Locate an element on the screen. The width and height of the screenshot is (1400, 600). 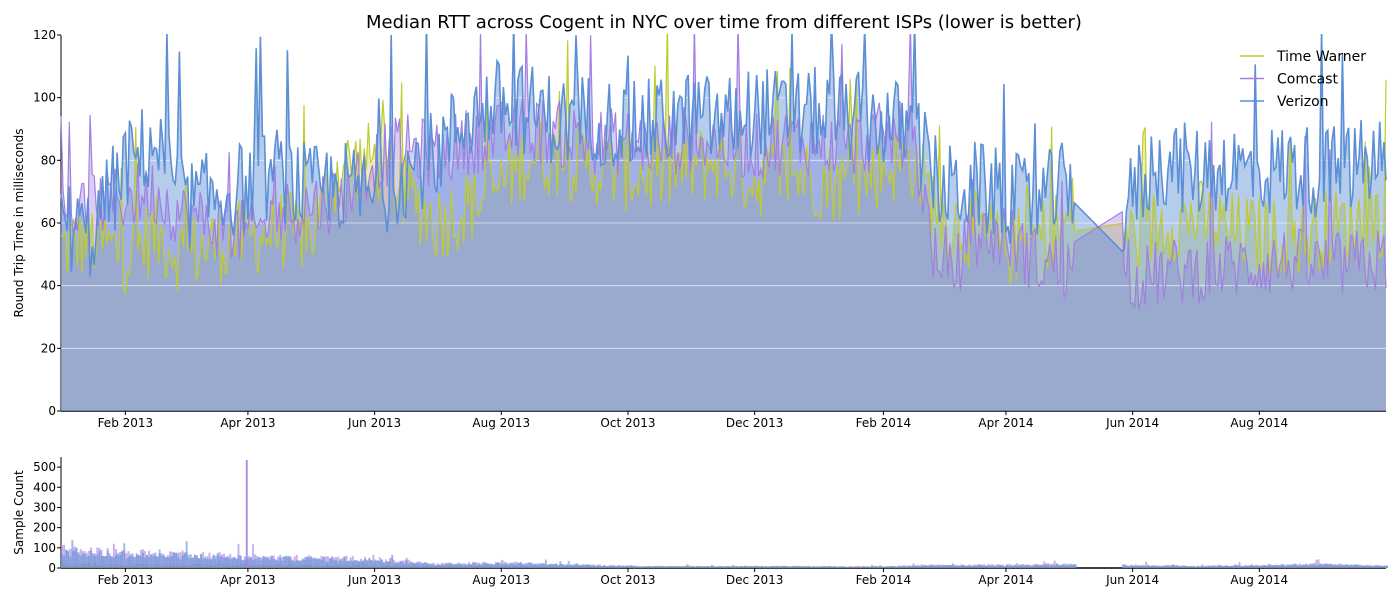
count-x-tick-label: Jun 2013 is located at coordinates (374, 580).